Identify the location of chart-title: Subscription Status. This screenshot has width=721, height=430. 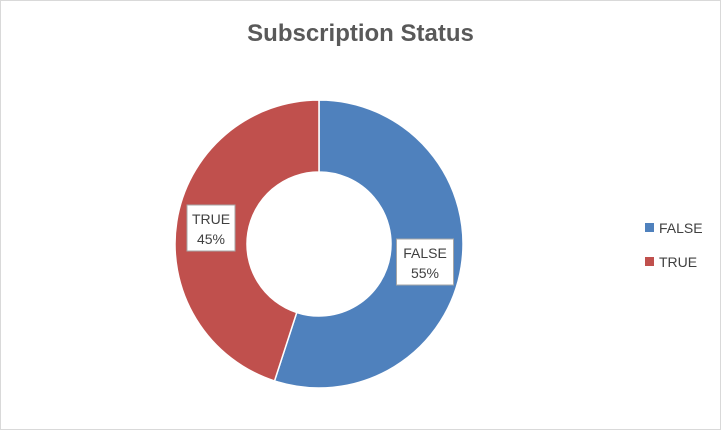
(360, 33).